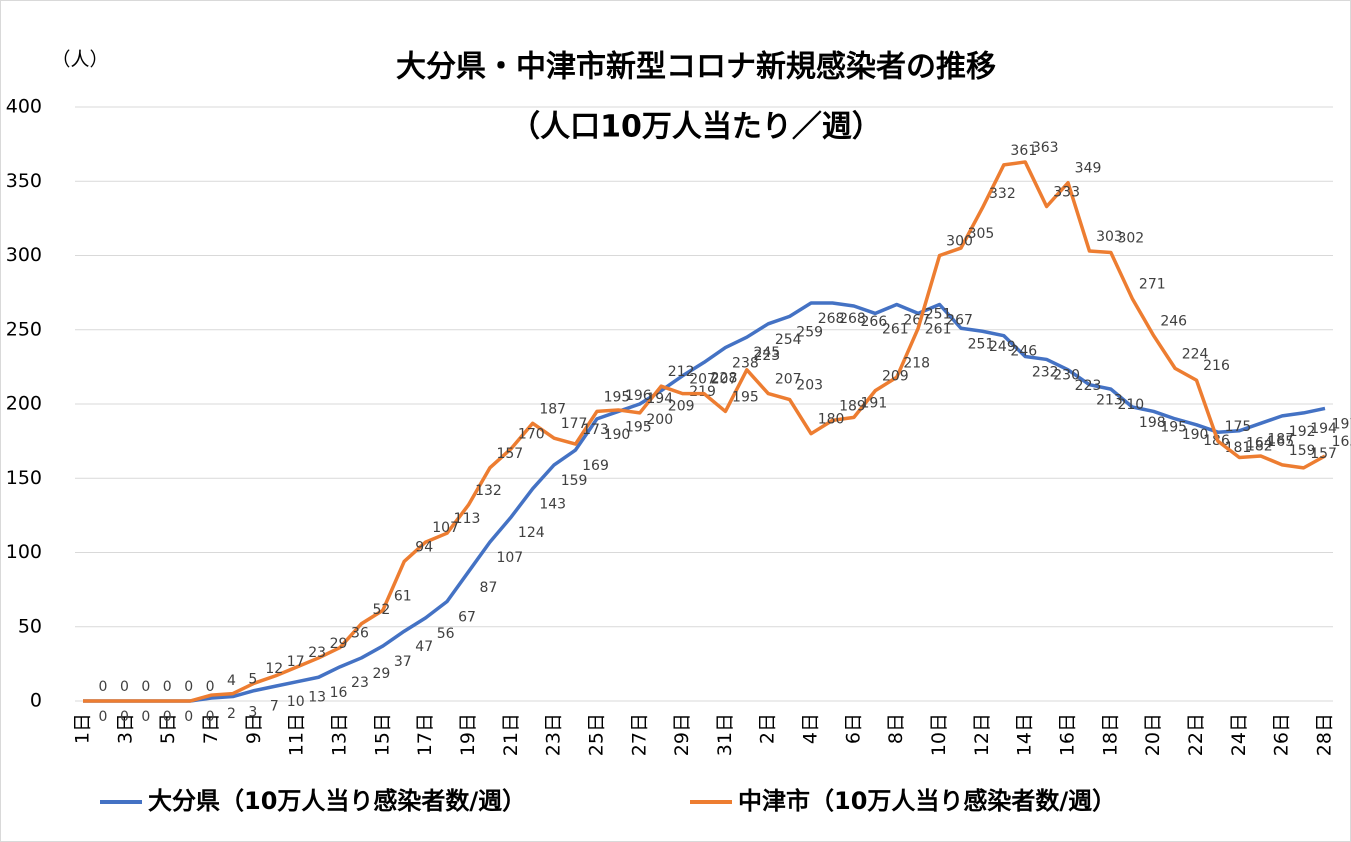 Image resolution: width=1351 pixels, height=842 pixels. Describe the element at coordinates (211, 728) in the screenshot. I see `x-tick-label: 7日` at that location.